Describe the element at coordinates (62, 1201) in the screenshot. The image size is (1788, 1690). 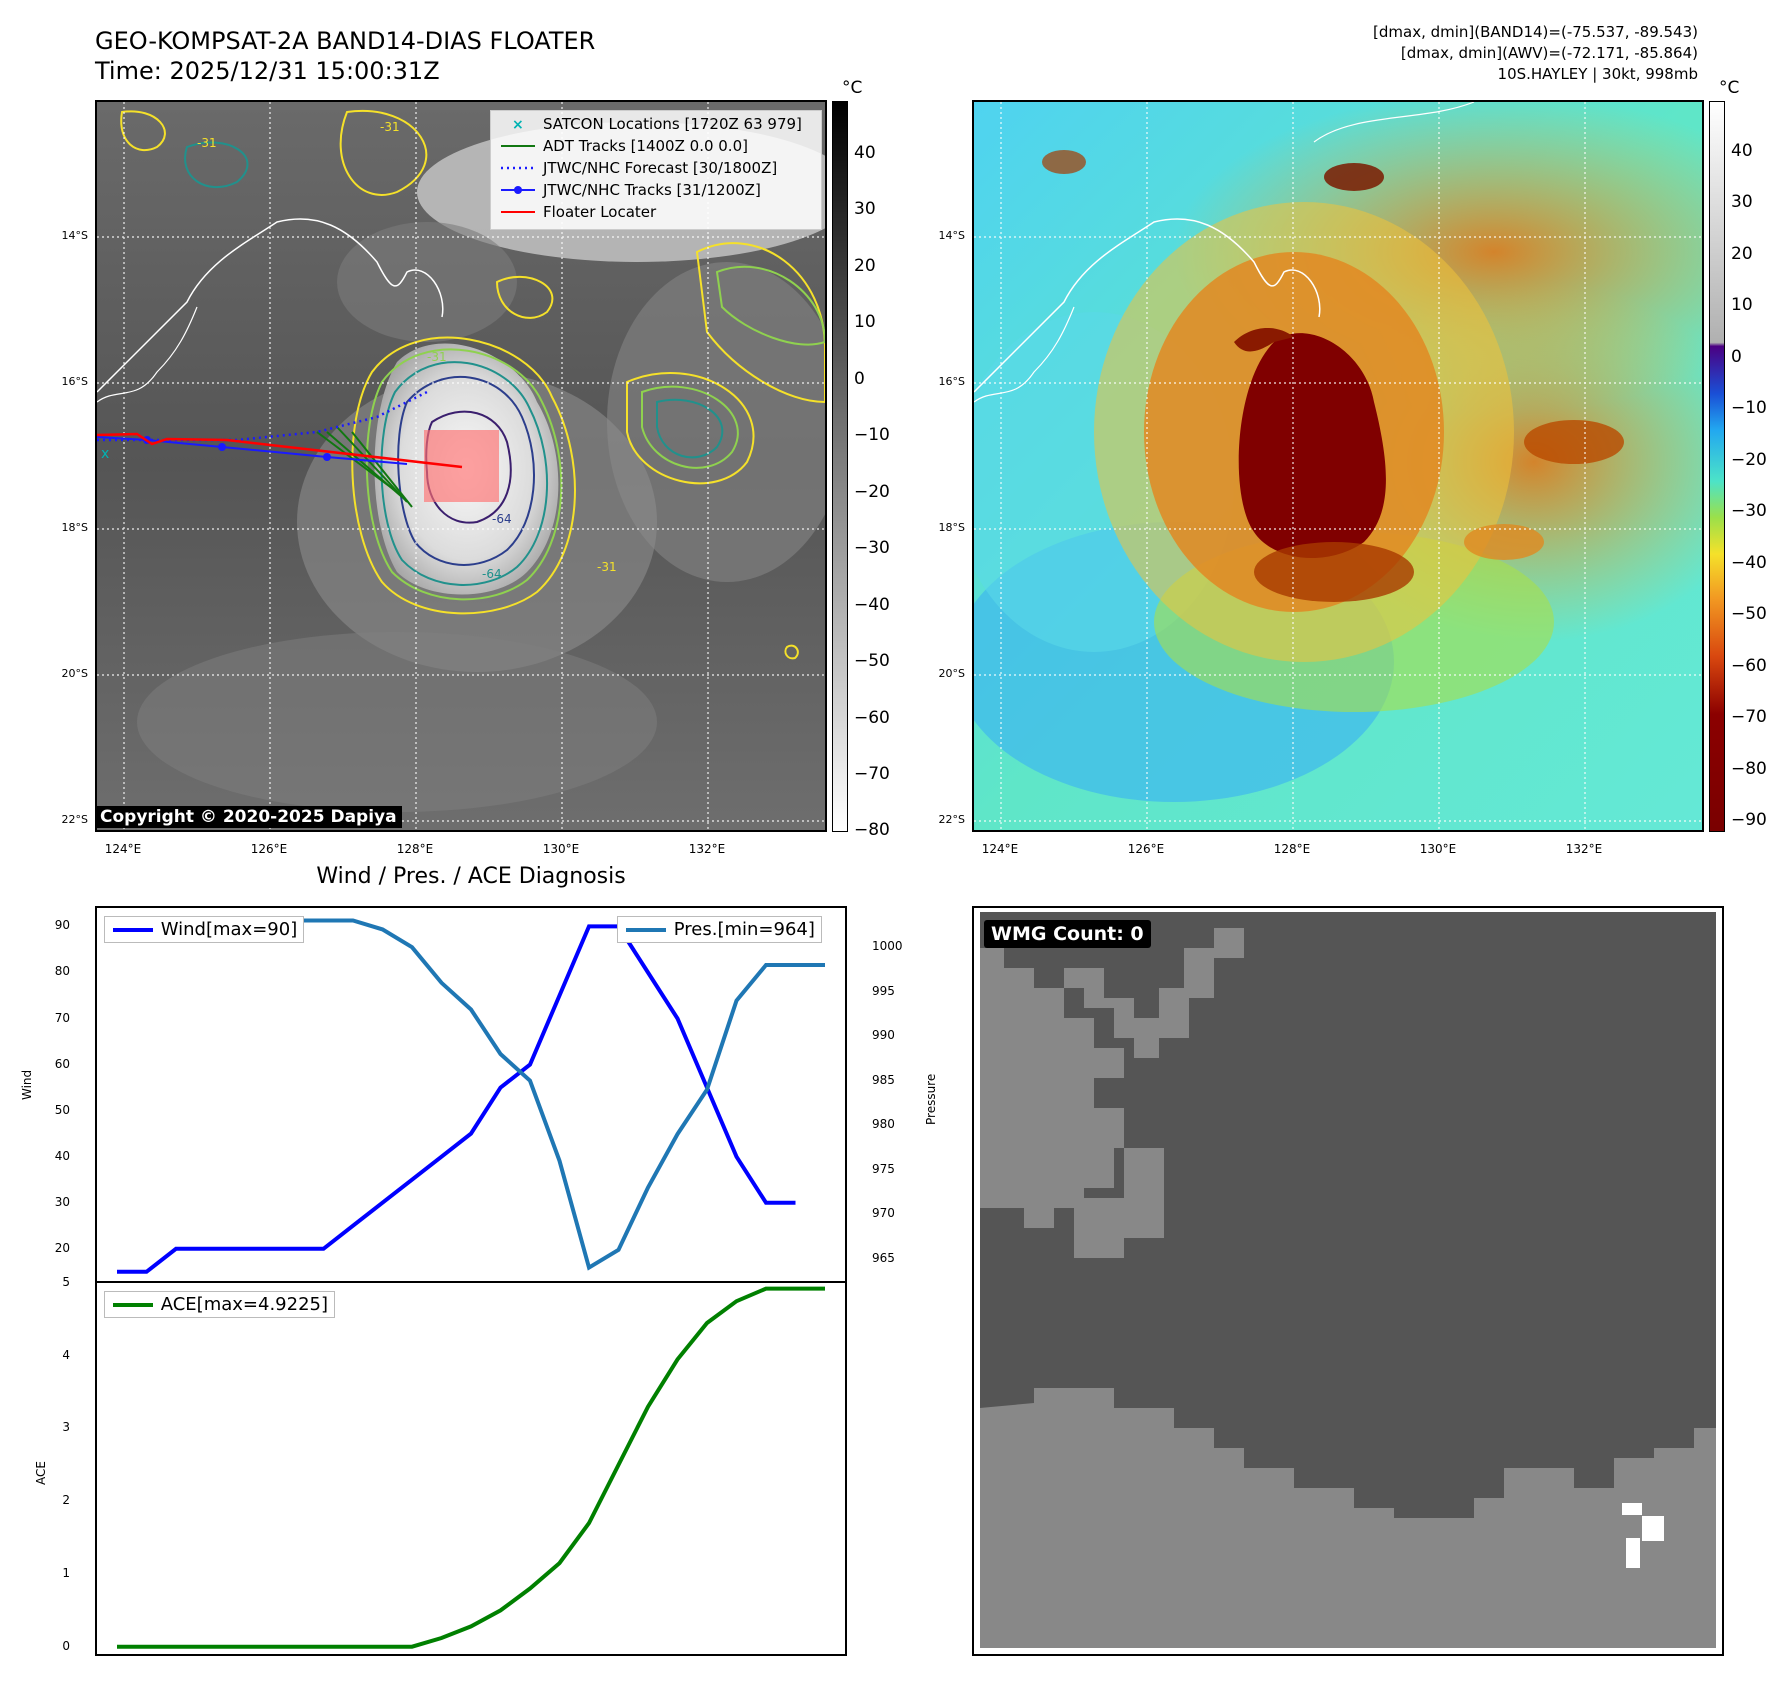
I see `axis-tick-label: 30` at that location.